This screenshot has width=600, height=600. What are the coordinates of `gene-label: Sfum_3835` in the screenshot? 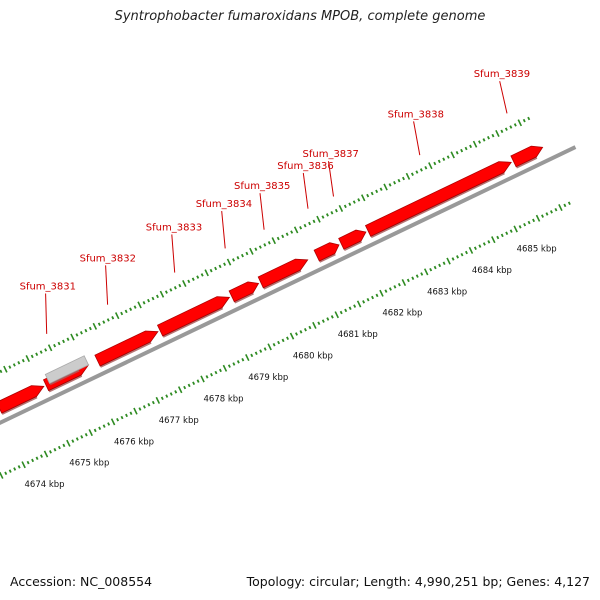 It's located at (262, 186).